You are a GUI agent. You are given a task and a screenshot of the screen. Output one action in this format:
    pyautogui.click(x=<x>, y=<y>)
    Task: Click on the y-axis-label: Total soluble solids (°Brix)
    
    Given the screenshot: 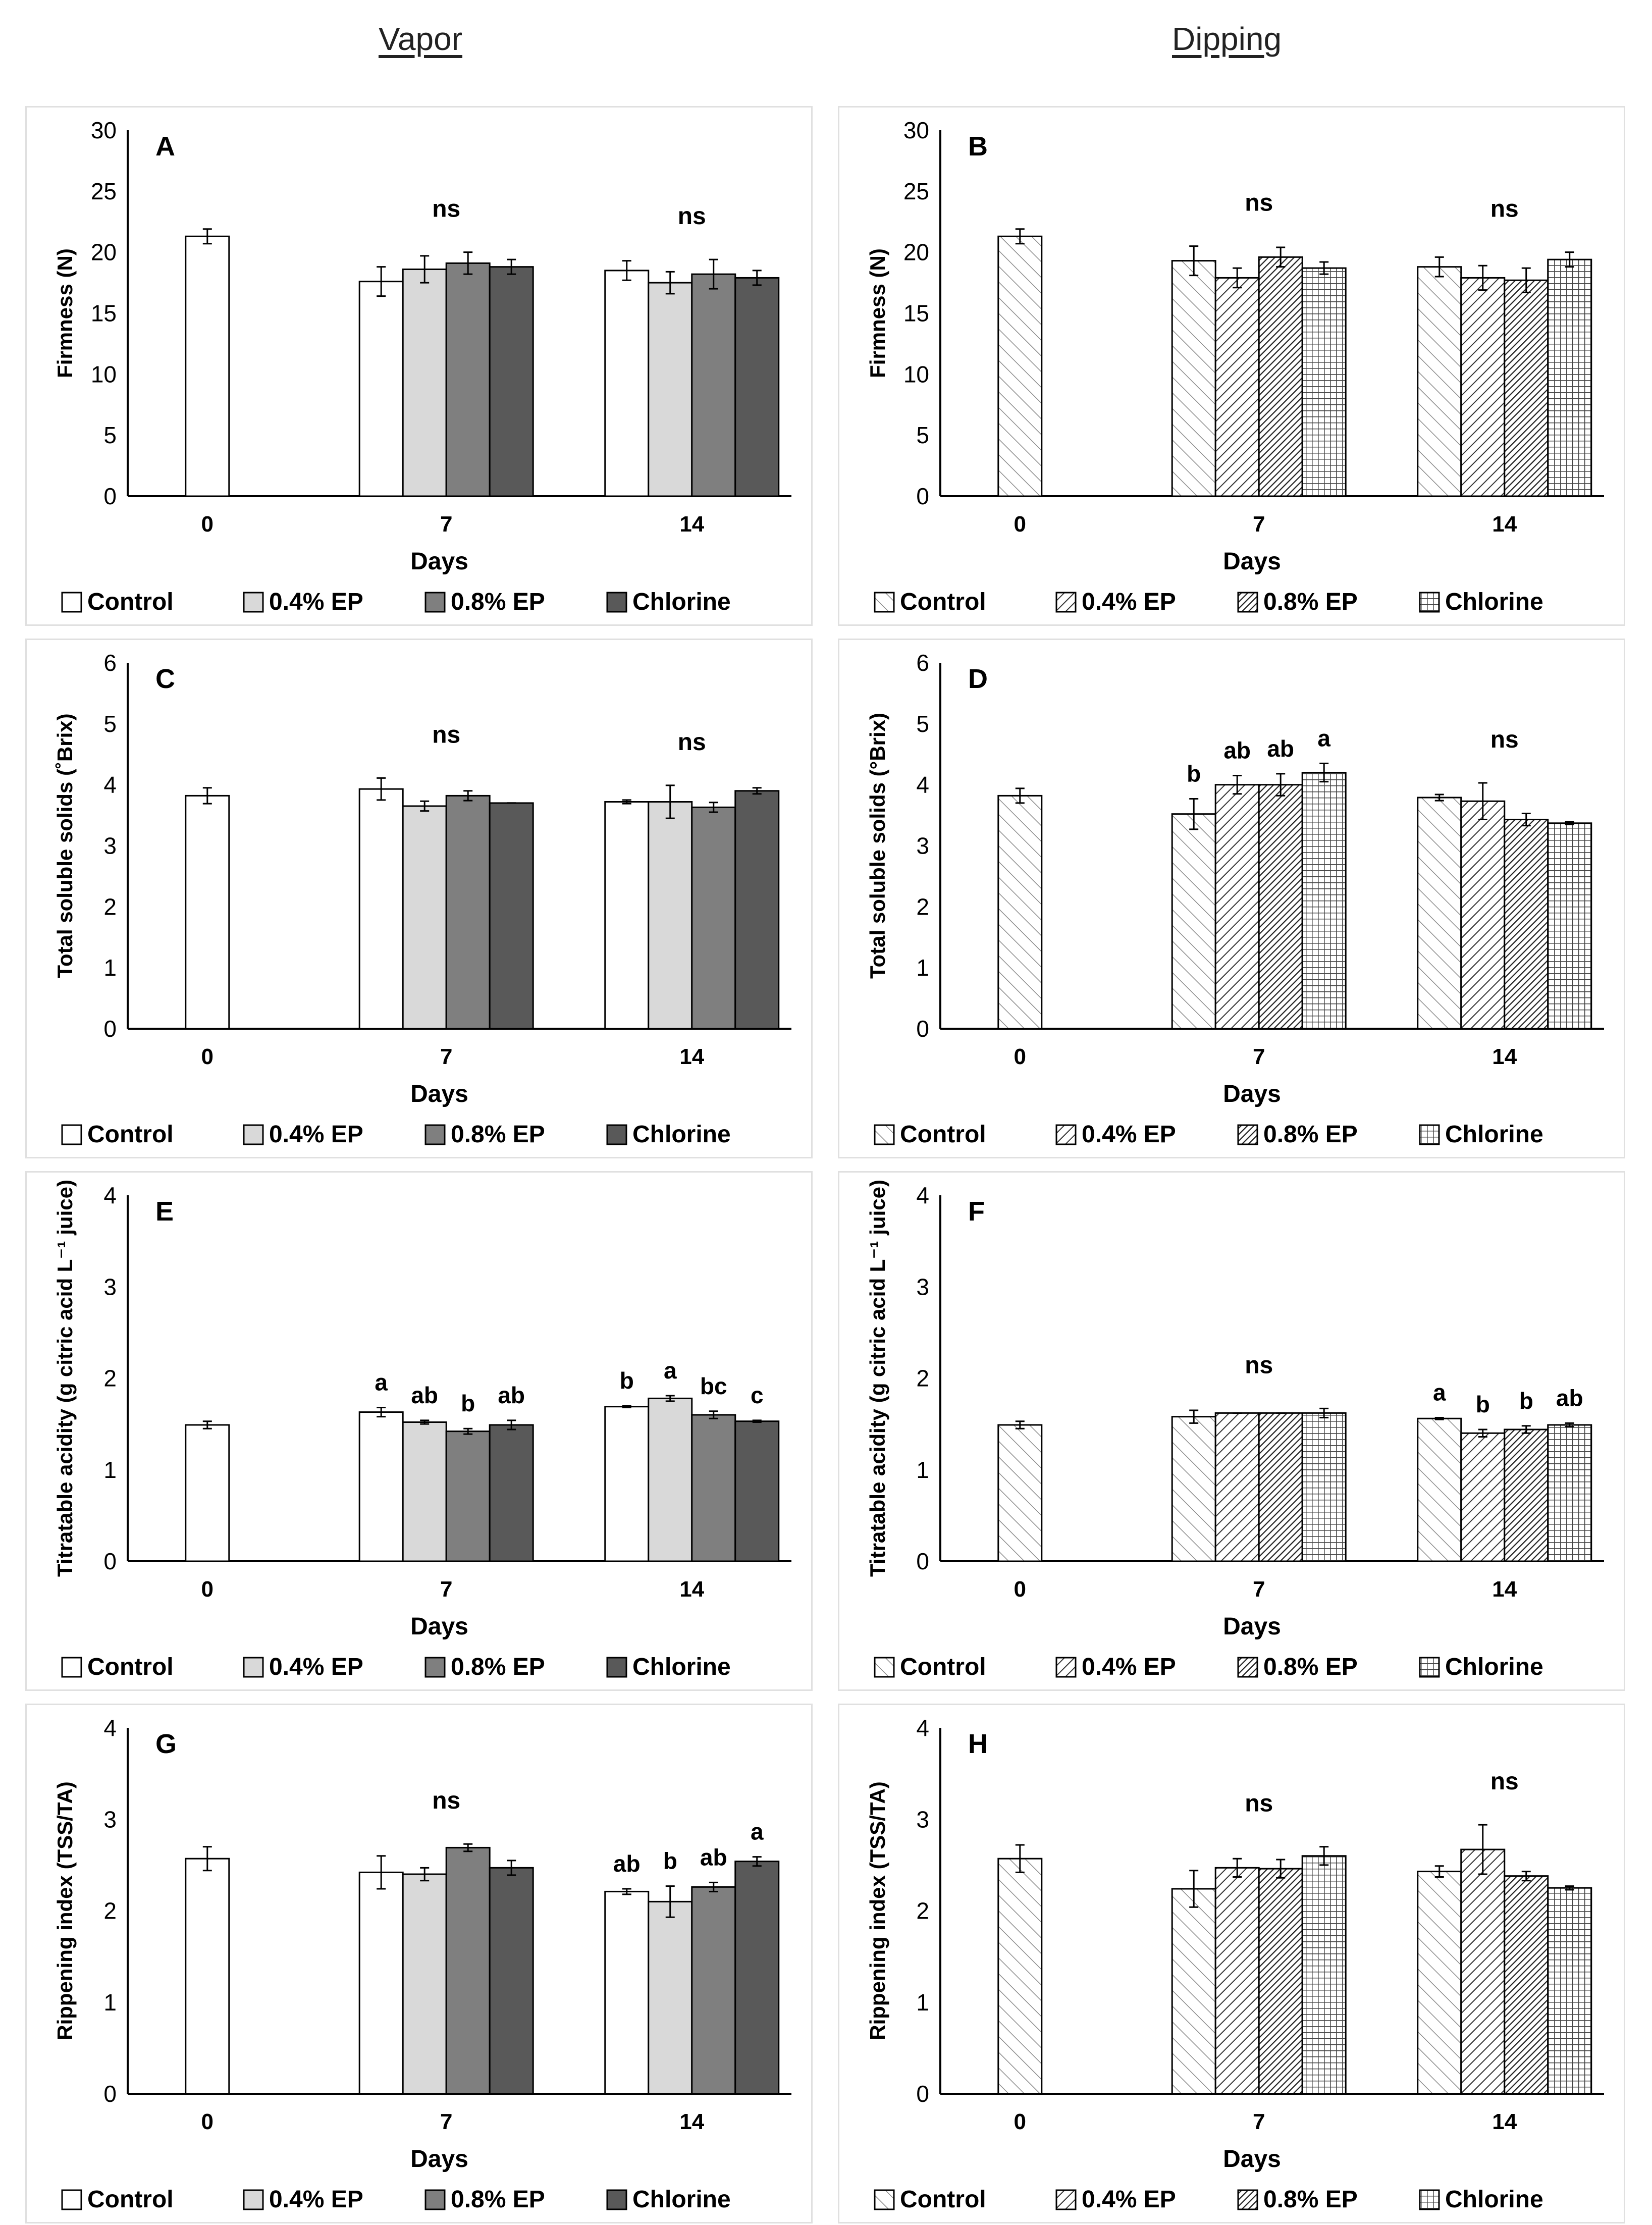 What is the action you would take?
    pyautogui.click(x=878, y=846)
    